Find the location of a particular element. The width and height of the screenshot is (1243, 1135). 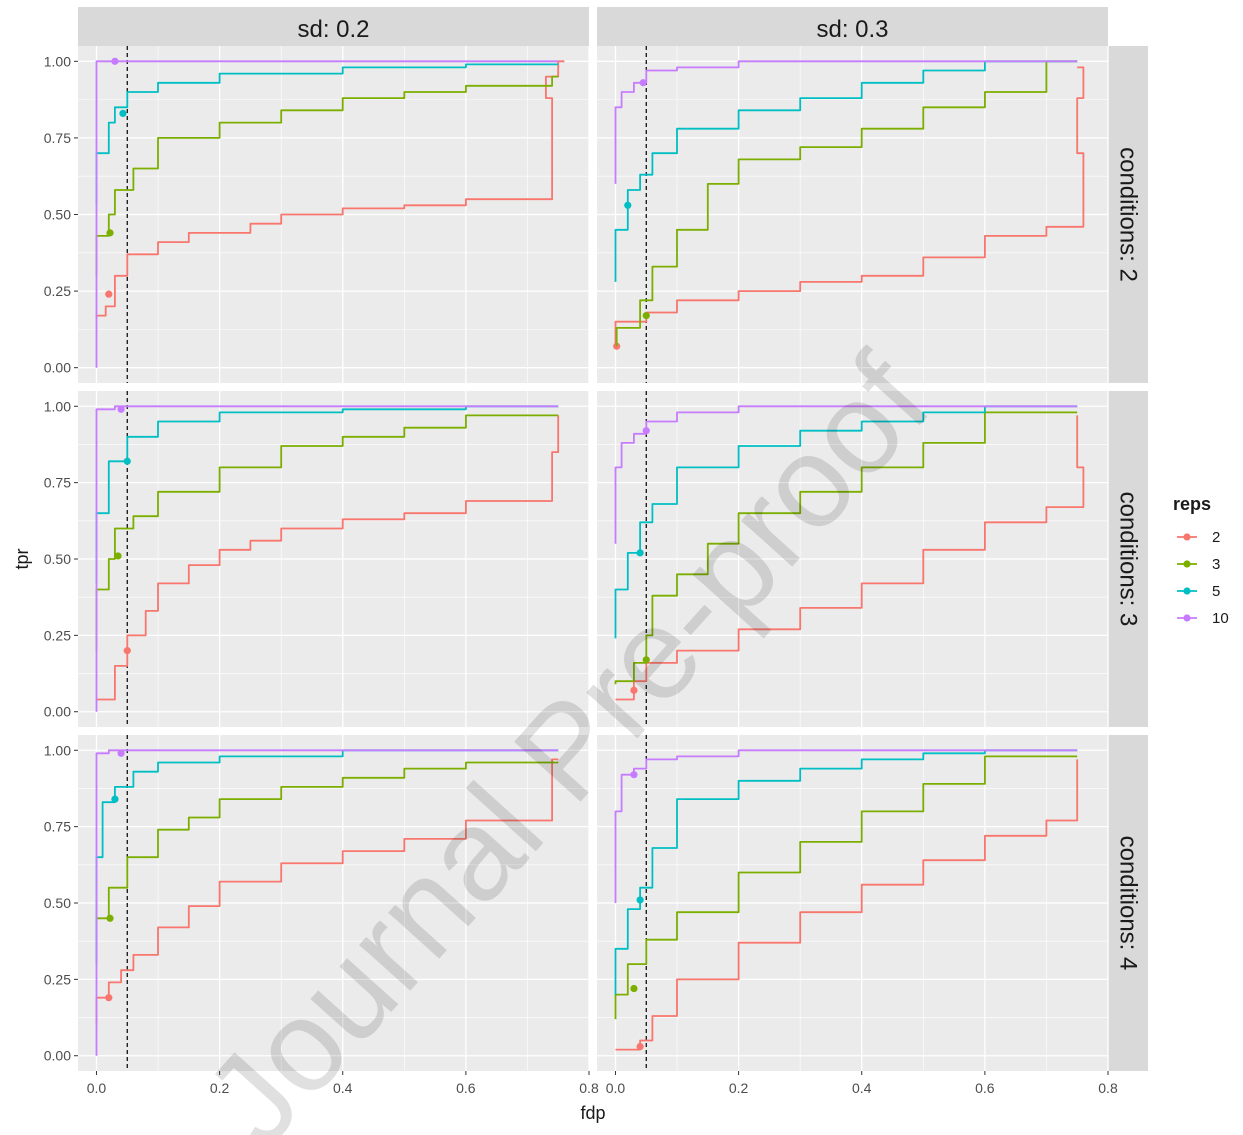

col-strip-label-1: sd: 0.3 is located at coordinates (852, 29).